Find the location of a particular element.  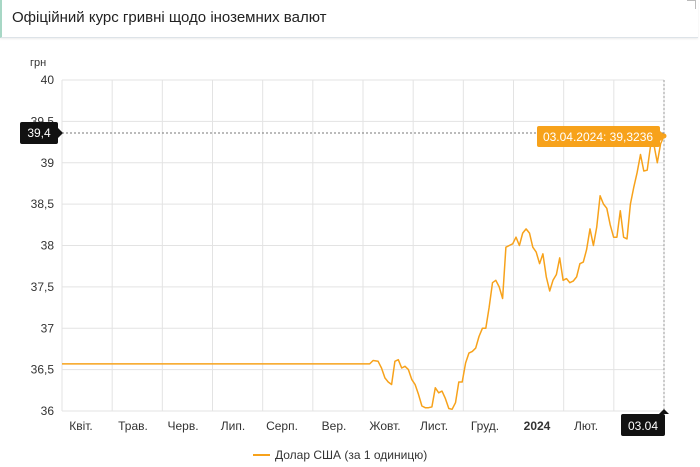

tooltip-text: 03.04.2024: 39,3236 is located at coordinates (598, 137).